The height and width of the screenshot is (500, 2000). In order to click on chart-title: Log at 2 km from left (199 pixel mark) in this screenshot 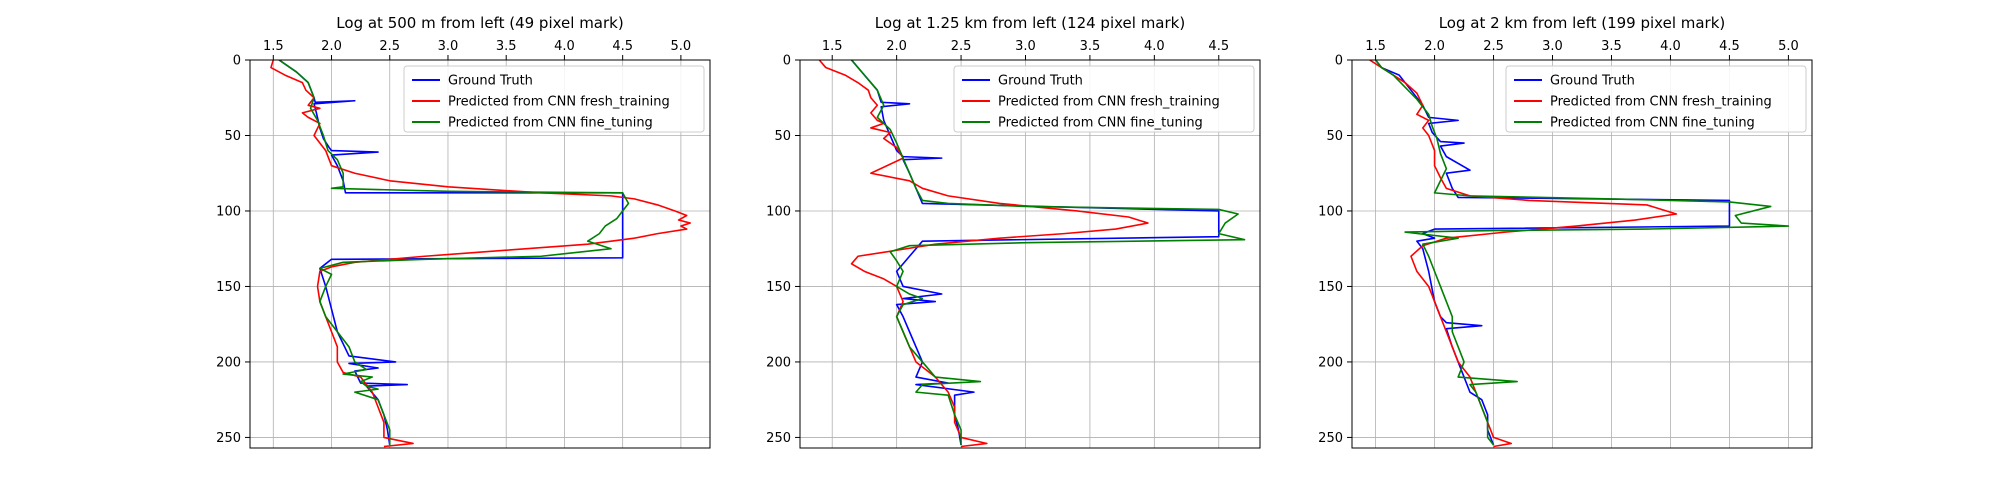, I will do `click(1582, 23)`.